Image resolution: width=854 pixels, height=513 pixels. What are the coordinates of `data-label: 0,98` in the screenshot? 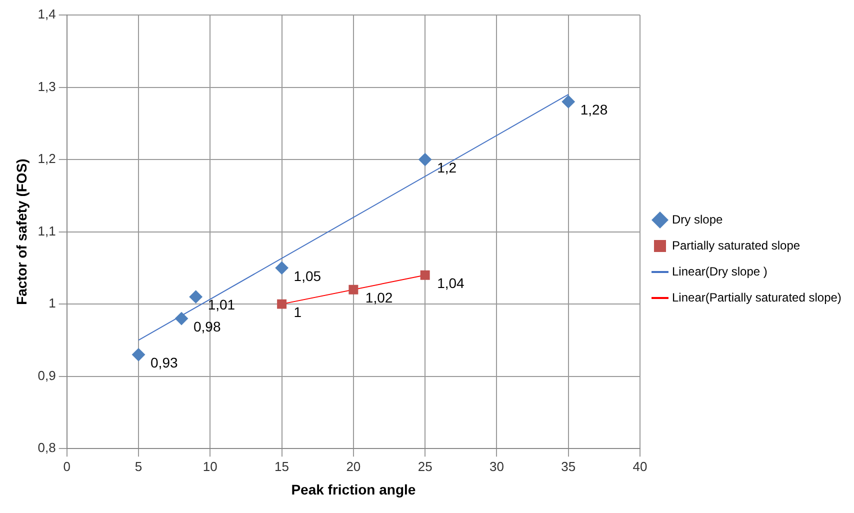 It's located at (207, 326).